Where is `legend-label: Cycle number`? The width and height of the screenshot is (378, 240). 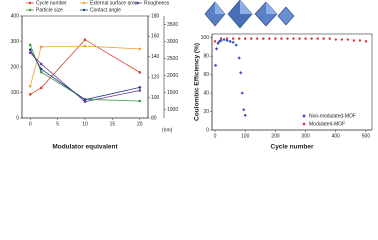 legend-label: Cycle number is located at coordinates (51, 3).